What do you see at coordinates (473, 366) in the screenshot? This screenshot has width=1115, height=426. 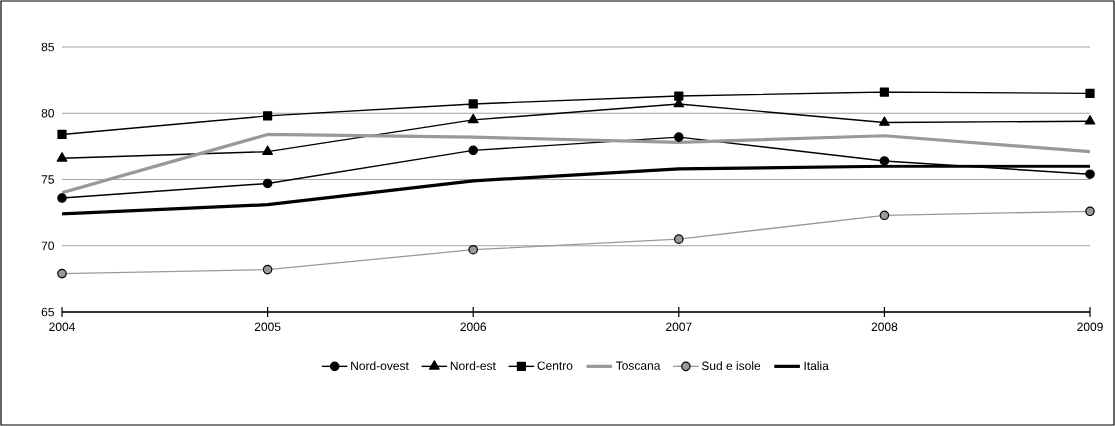 I see `legend-label: Nord-est` at bounding box center [473, 366].